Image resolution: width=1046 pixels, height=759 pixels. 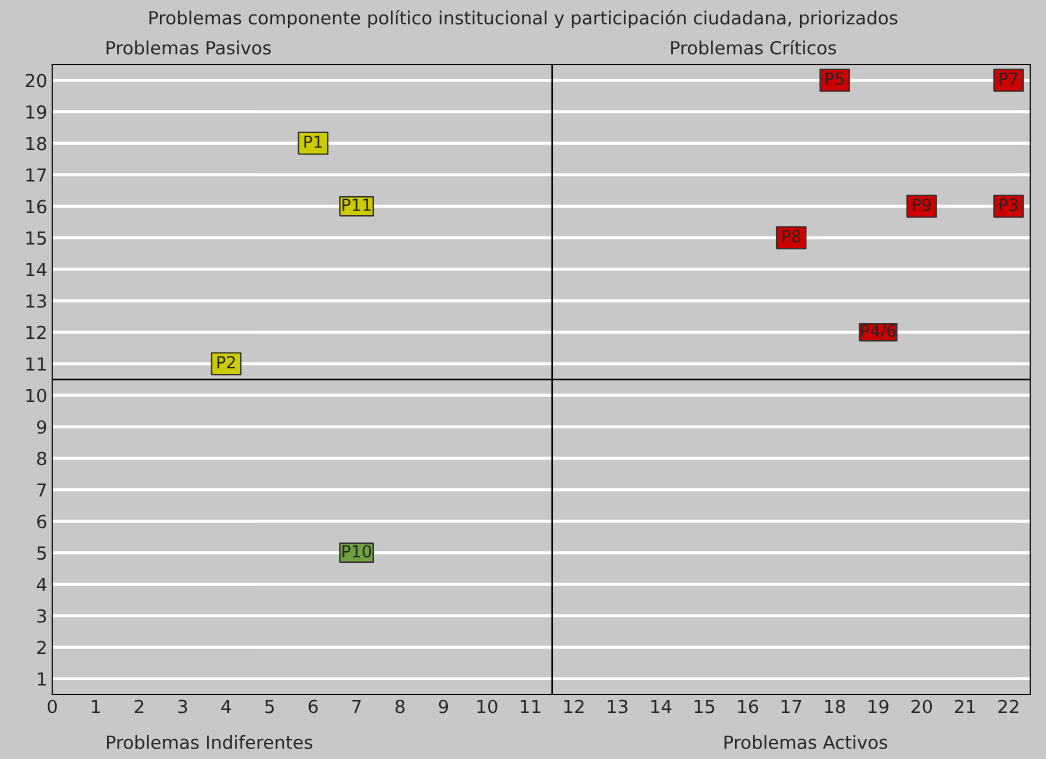 I want to click on y-tick-label: 4, so click(x=41, y=584).